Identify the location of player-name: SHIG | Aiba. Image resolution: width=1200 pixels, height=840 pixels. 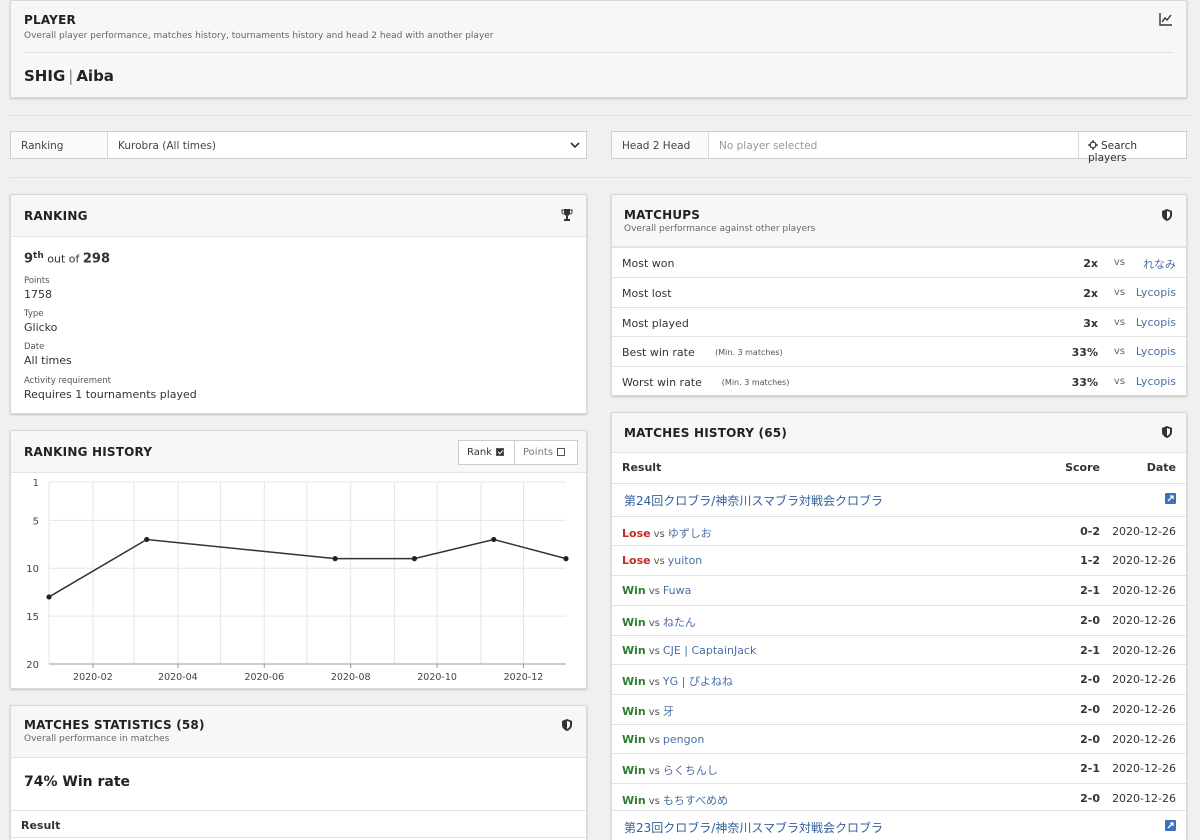
(69, 76).